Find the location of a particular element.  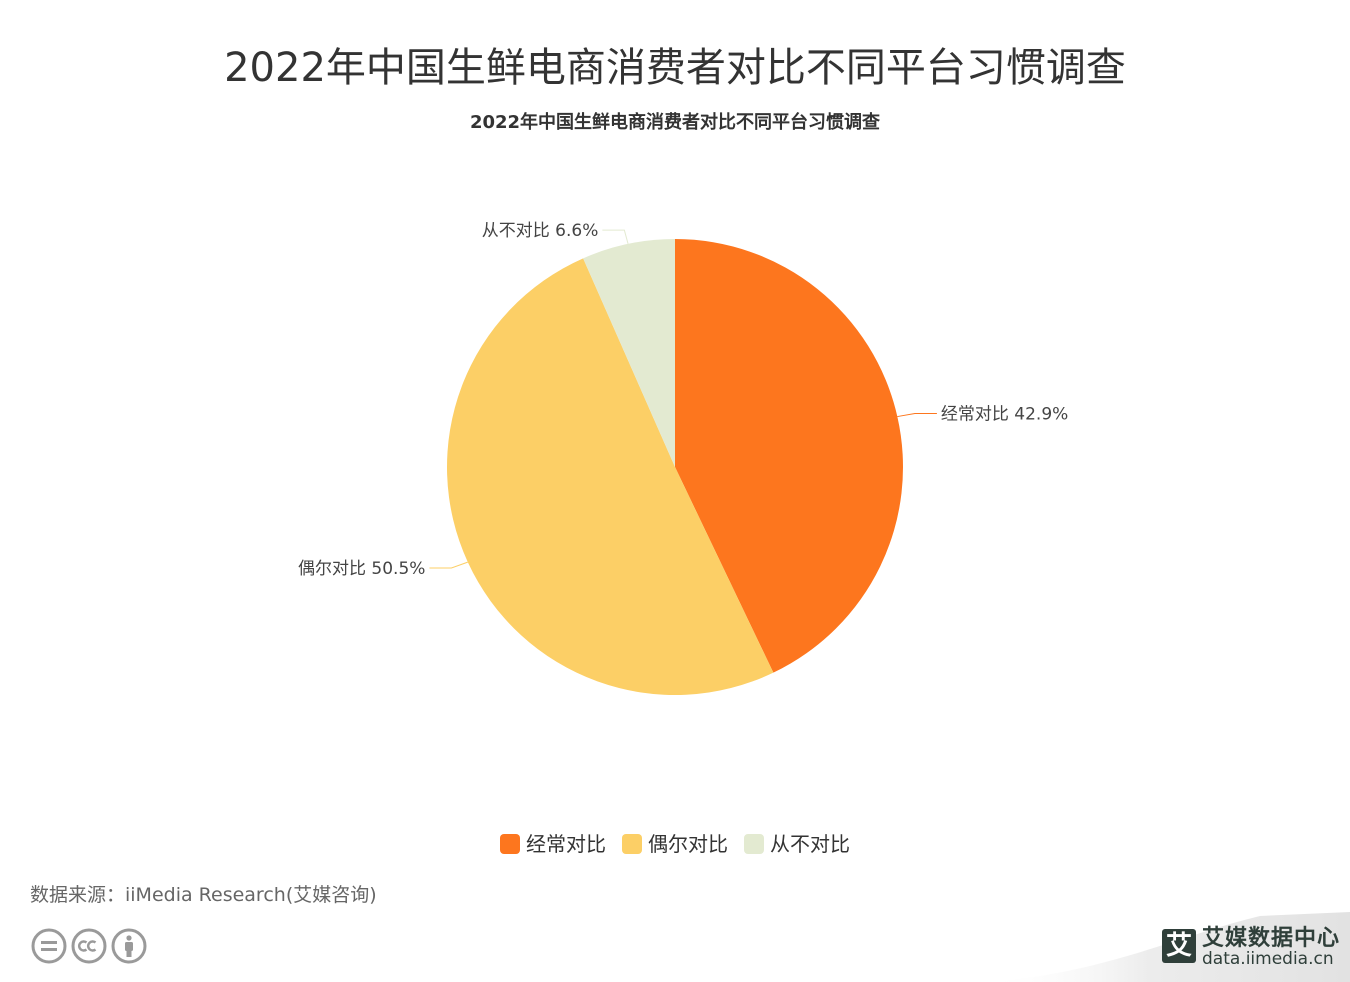

data-source: 数据来源：iiMedia Research(艾媒咨询) is located at coordinates (203, 895).